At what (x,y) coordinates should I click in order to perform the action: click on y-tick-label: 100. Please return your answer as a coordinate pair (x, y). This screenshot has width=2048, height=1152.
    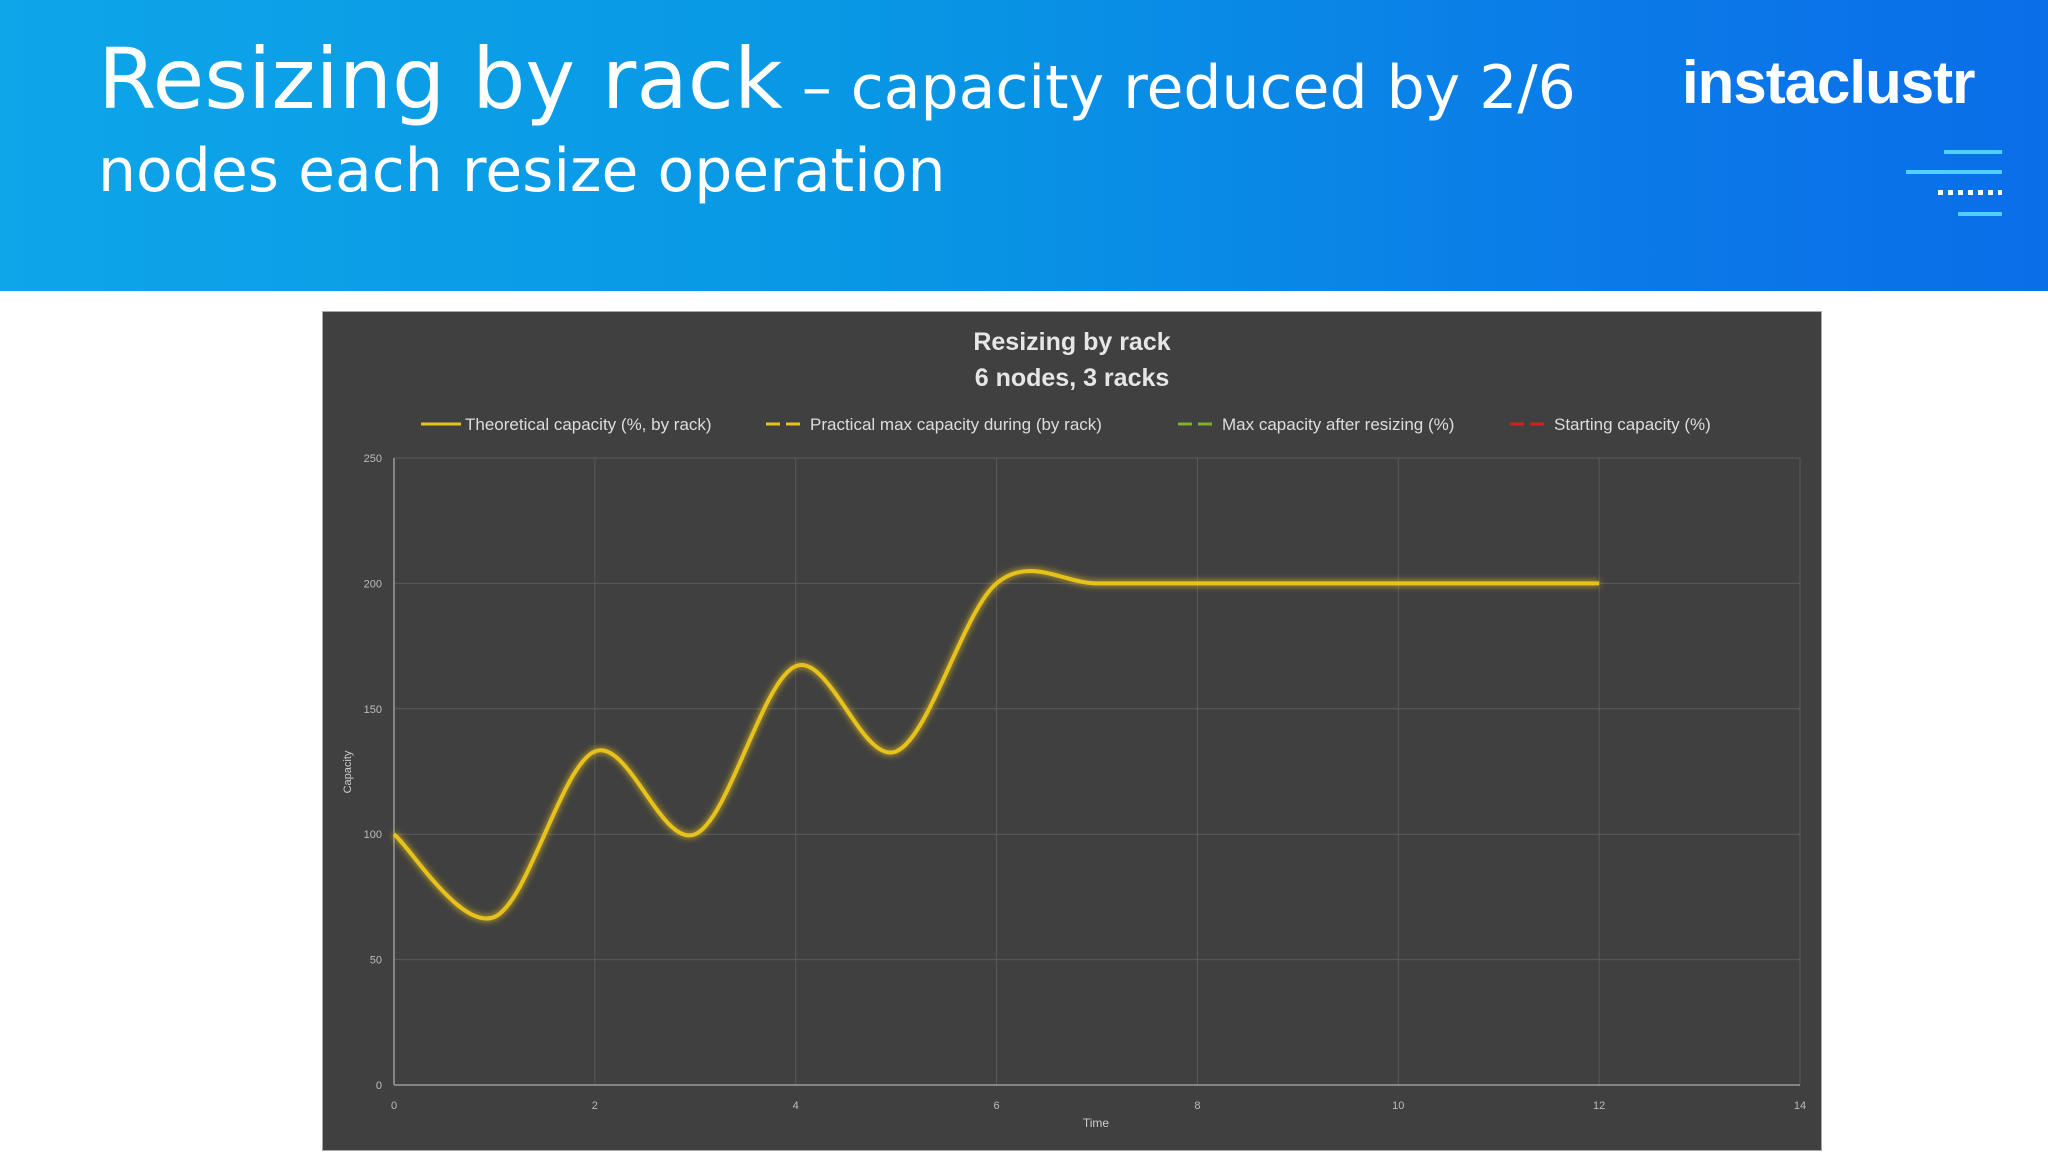
    Looking at the image, I should click on (373, 835).